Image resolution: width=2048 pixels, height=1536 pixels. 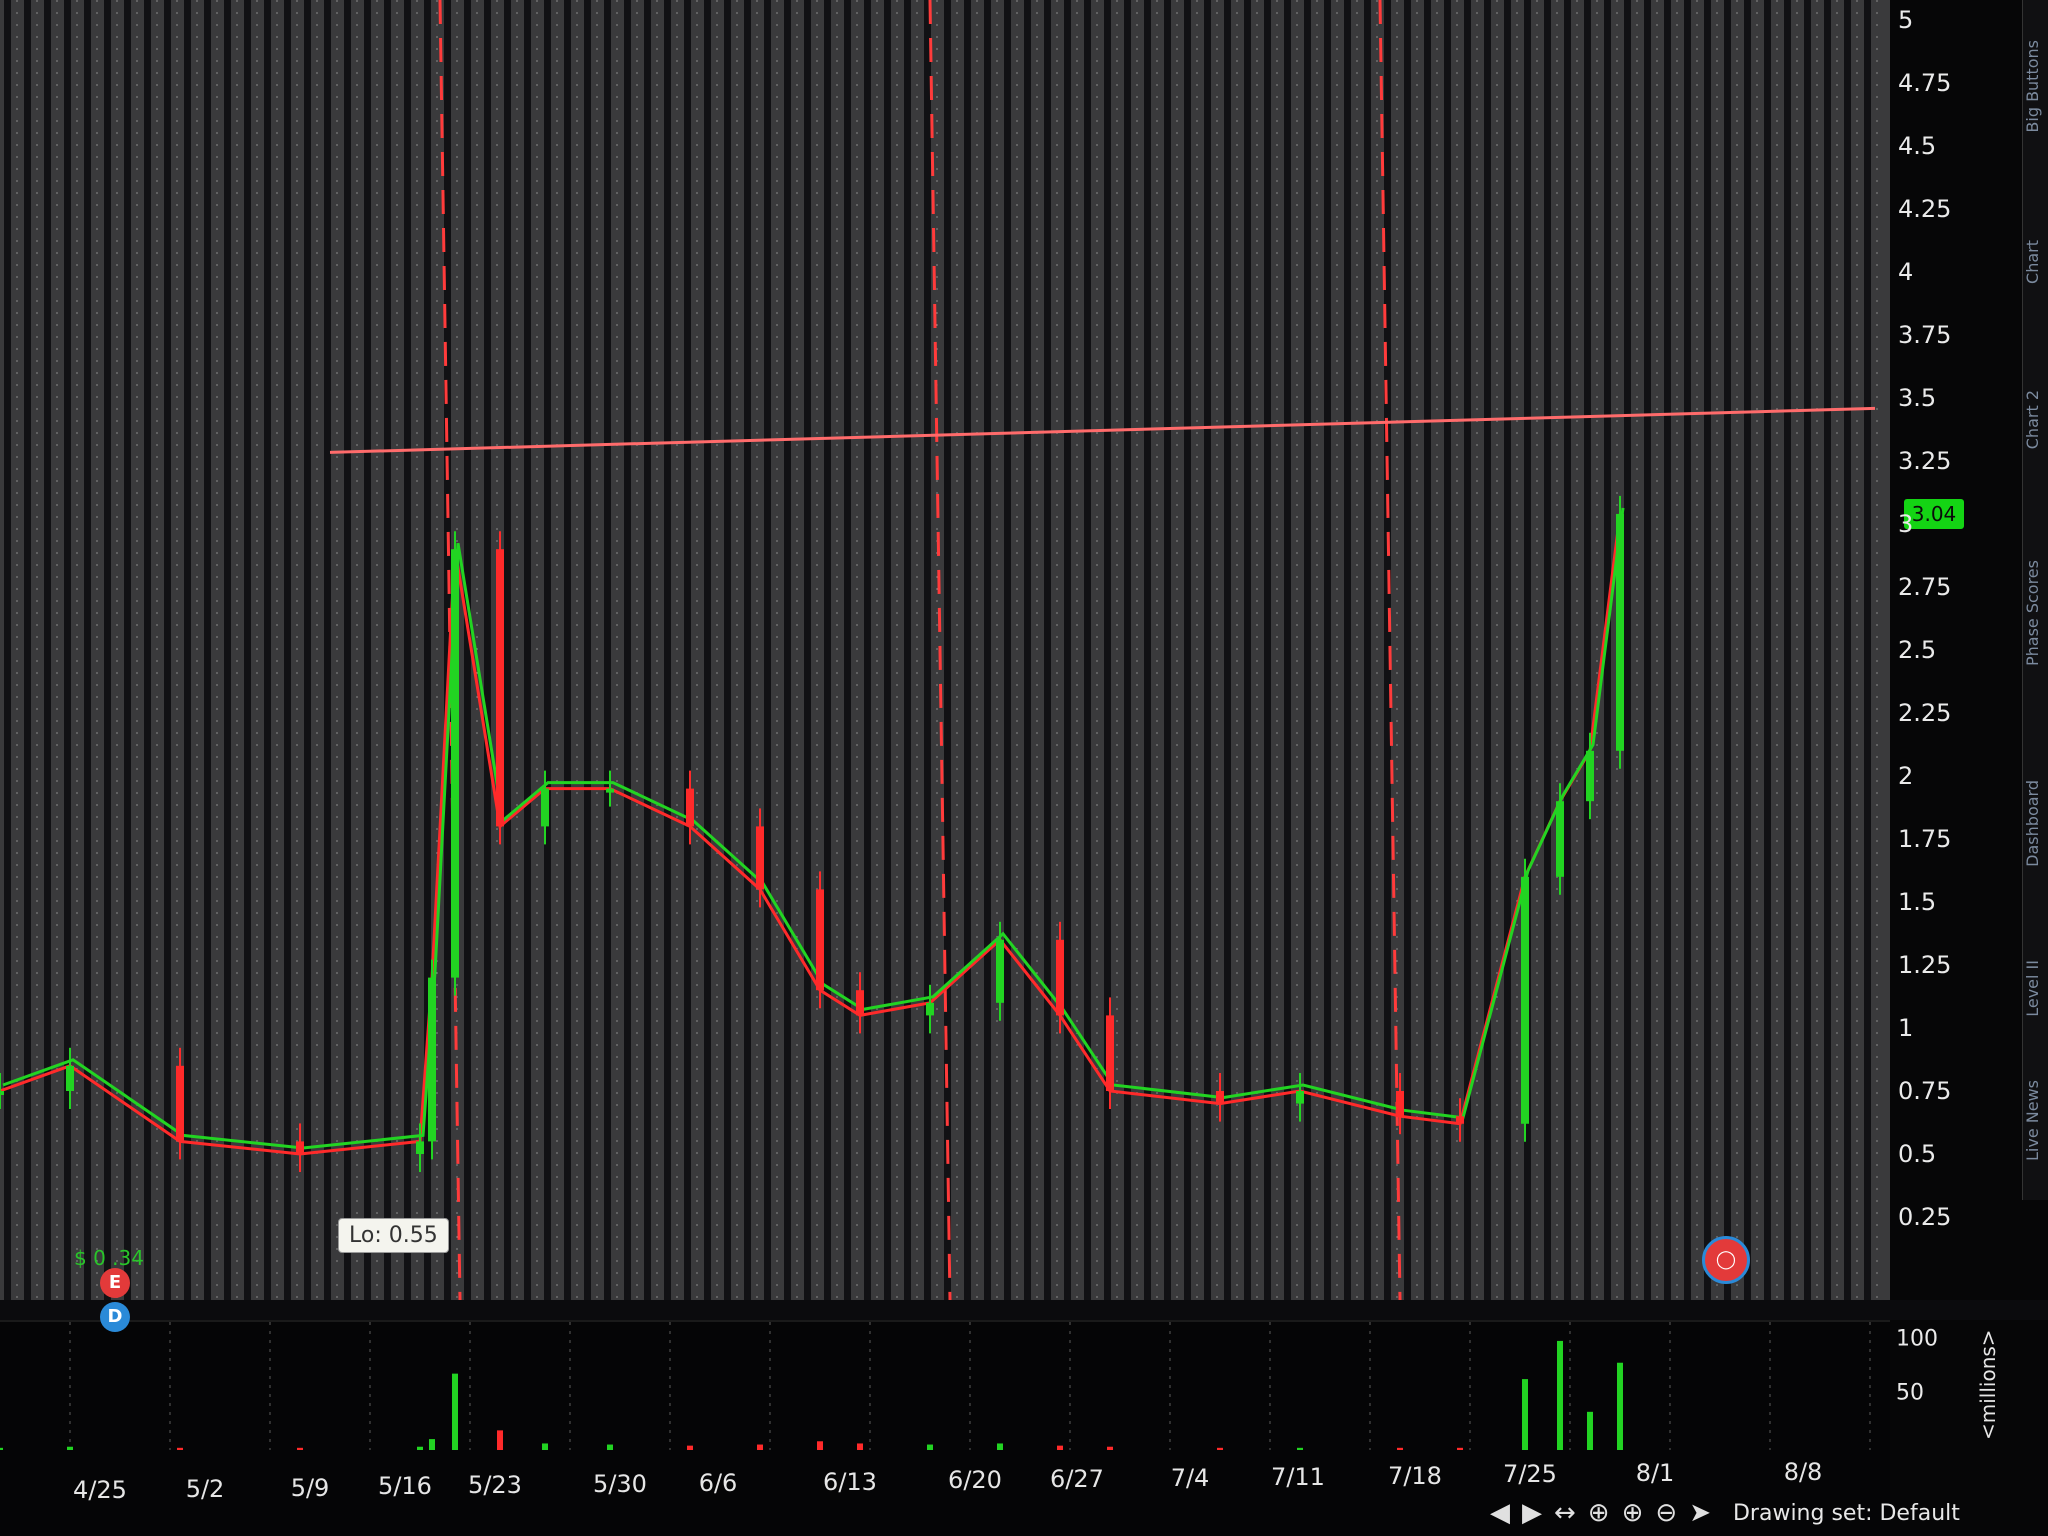 I want to click on expand-horizontal-icon: ↔, so click(x=1565, y=1513).